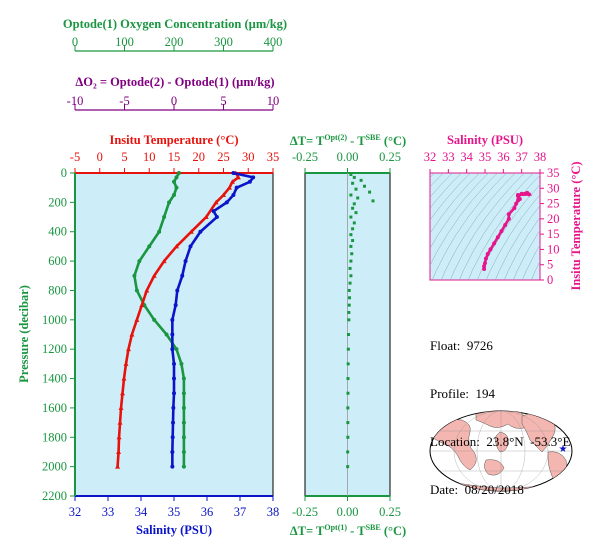  Describe the element at coordinates (199, 157) in the screenshot. I see `temperature-tick-label: 20` at that location.